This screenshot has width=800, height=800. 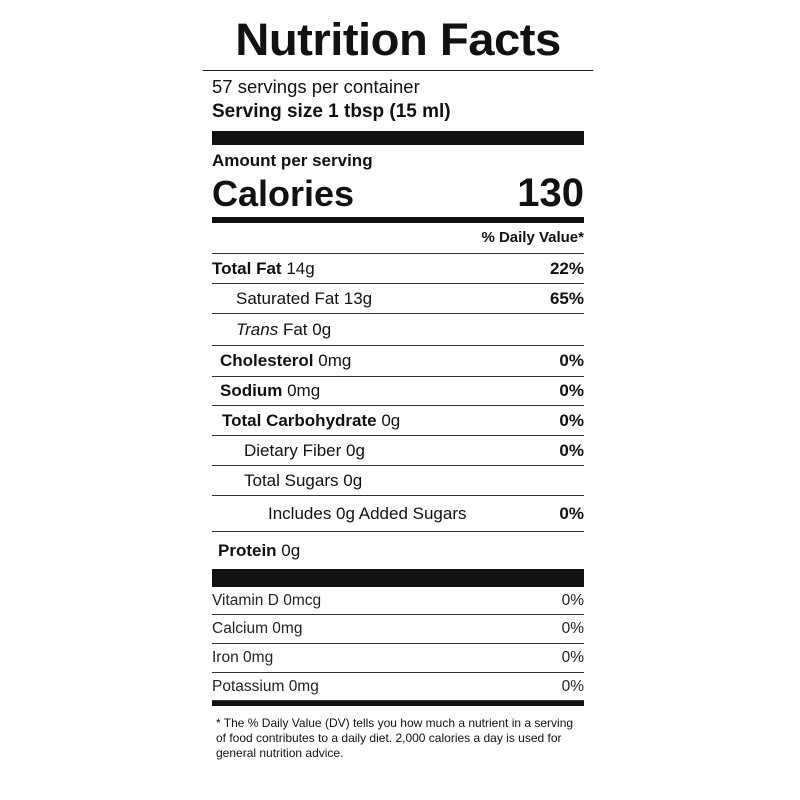 What do you see at coordinates (566, 268) in the screenshot?
I see `nutrient-dv: 22%` at bounding box center [566, 268].